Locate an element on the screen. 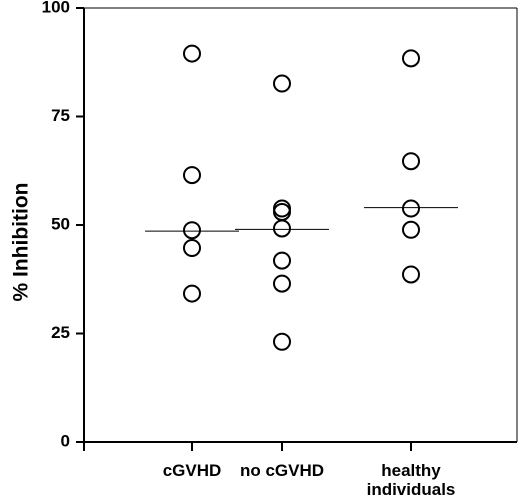  y-tick-label: 0 is located at coordinates (65, 440).